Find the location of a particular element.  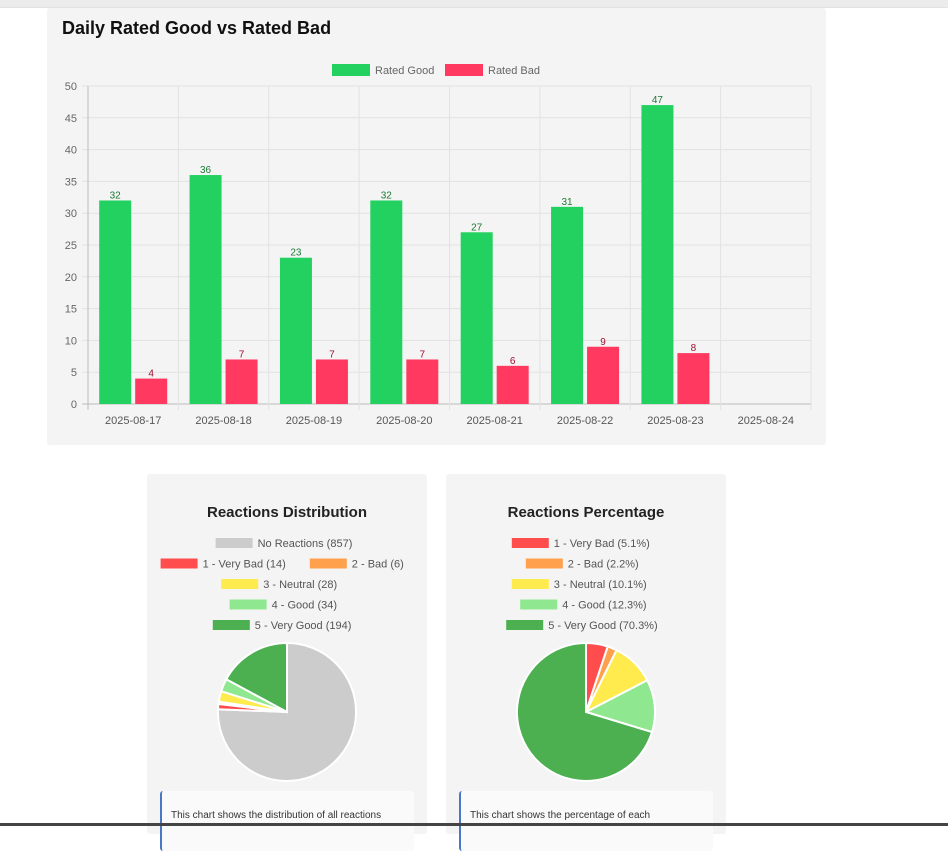

legend-label: 3 - Neutral (10.1%) is located at coordinates (600, 585).